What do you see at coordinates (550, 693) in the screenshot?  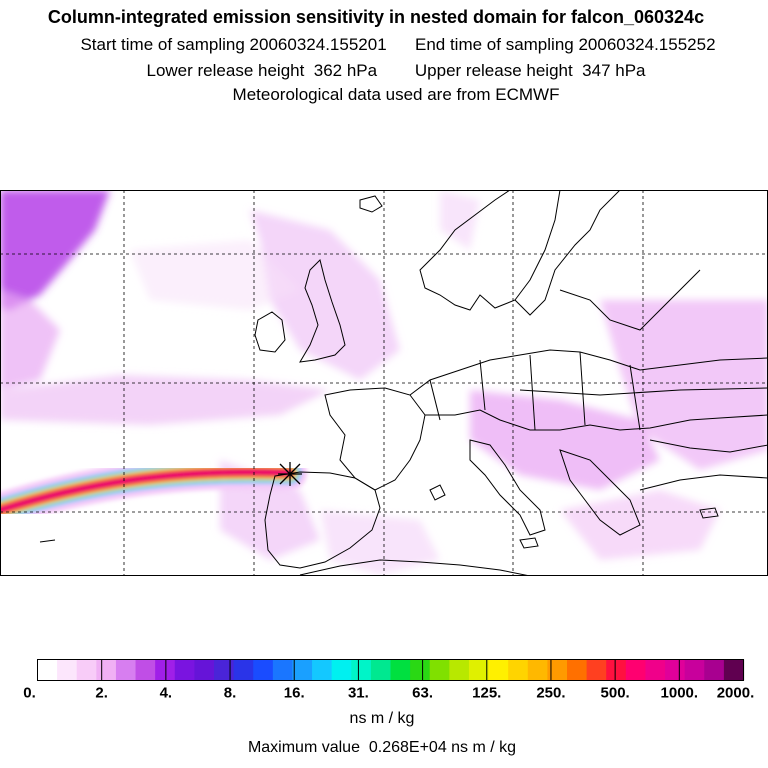 I see `legend-tick-label: 250.` at bounding box center [550, 693].